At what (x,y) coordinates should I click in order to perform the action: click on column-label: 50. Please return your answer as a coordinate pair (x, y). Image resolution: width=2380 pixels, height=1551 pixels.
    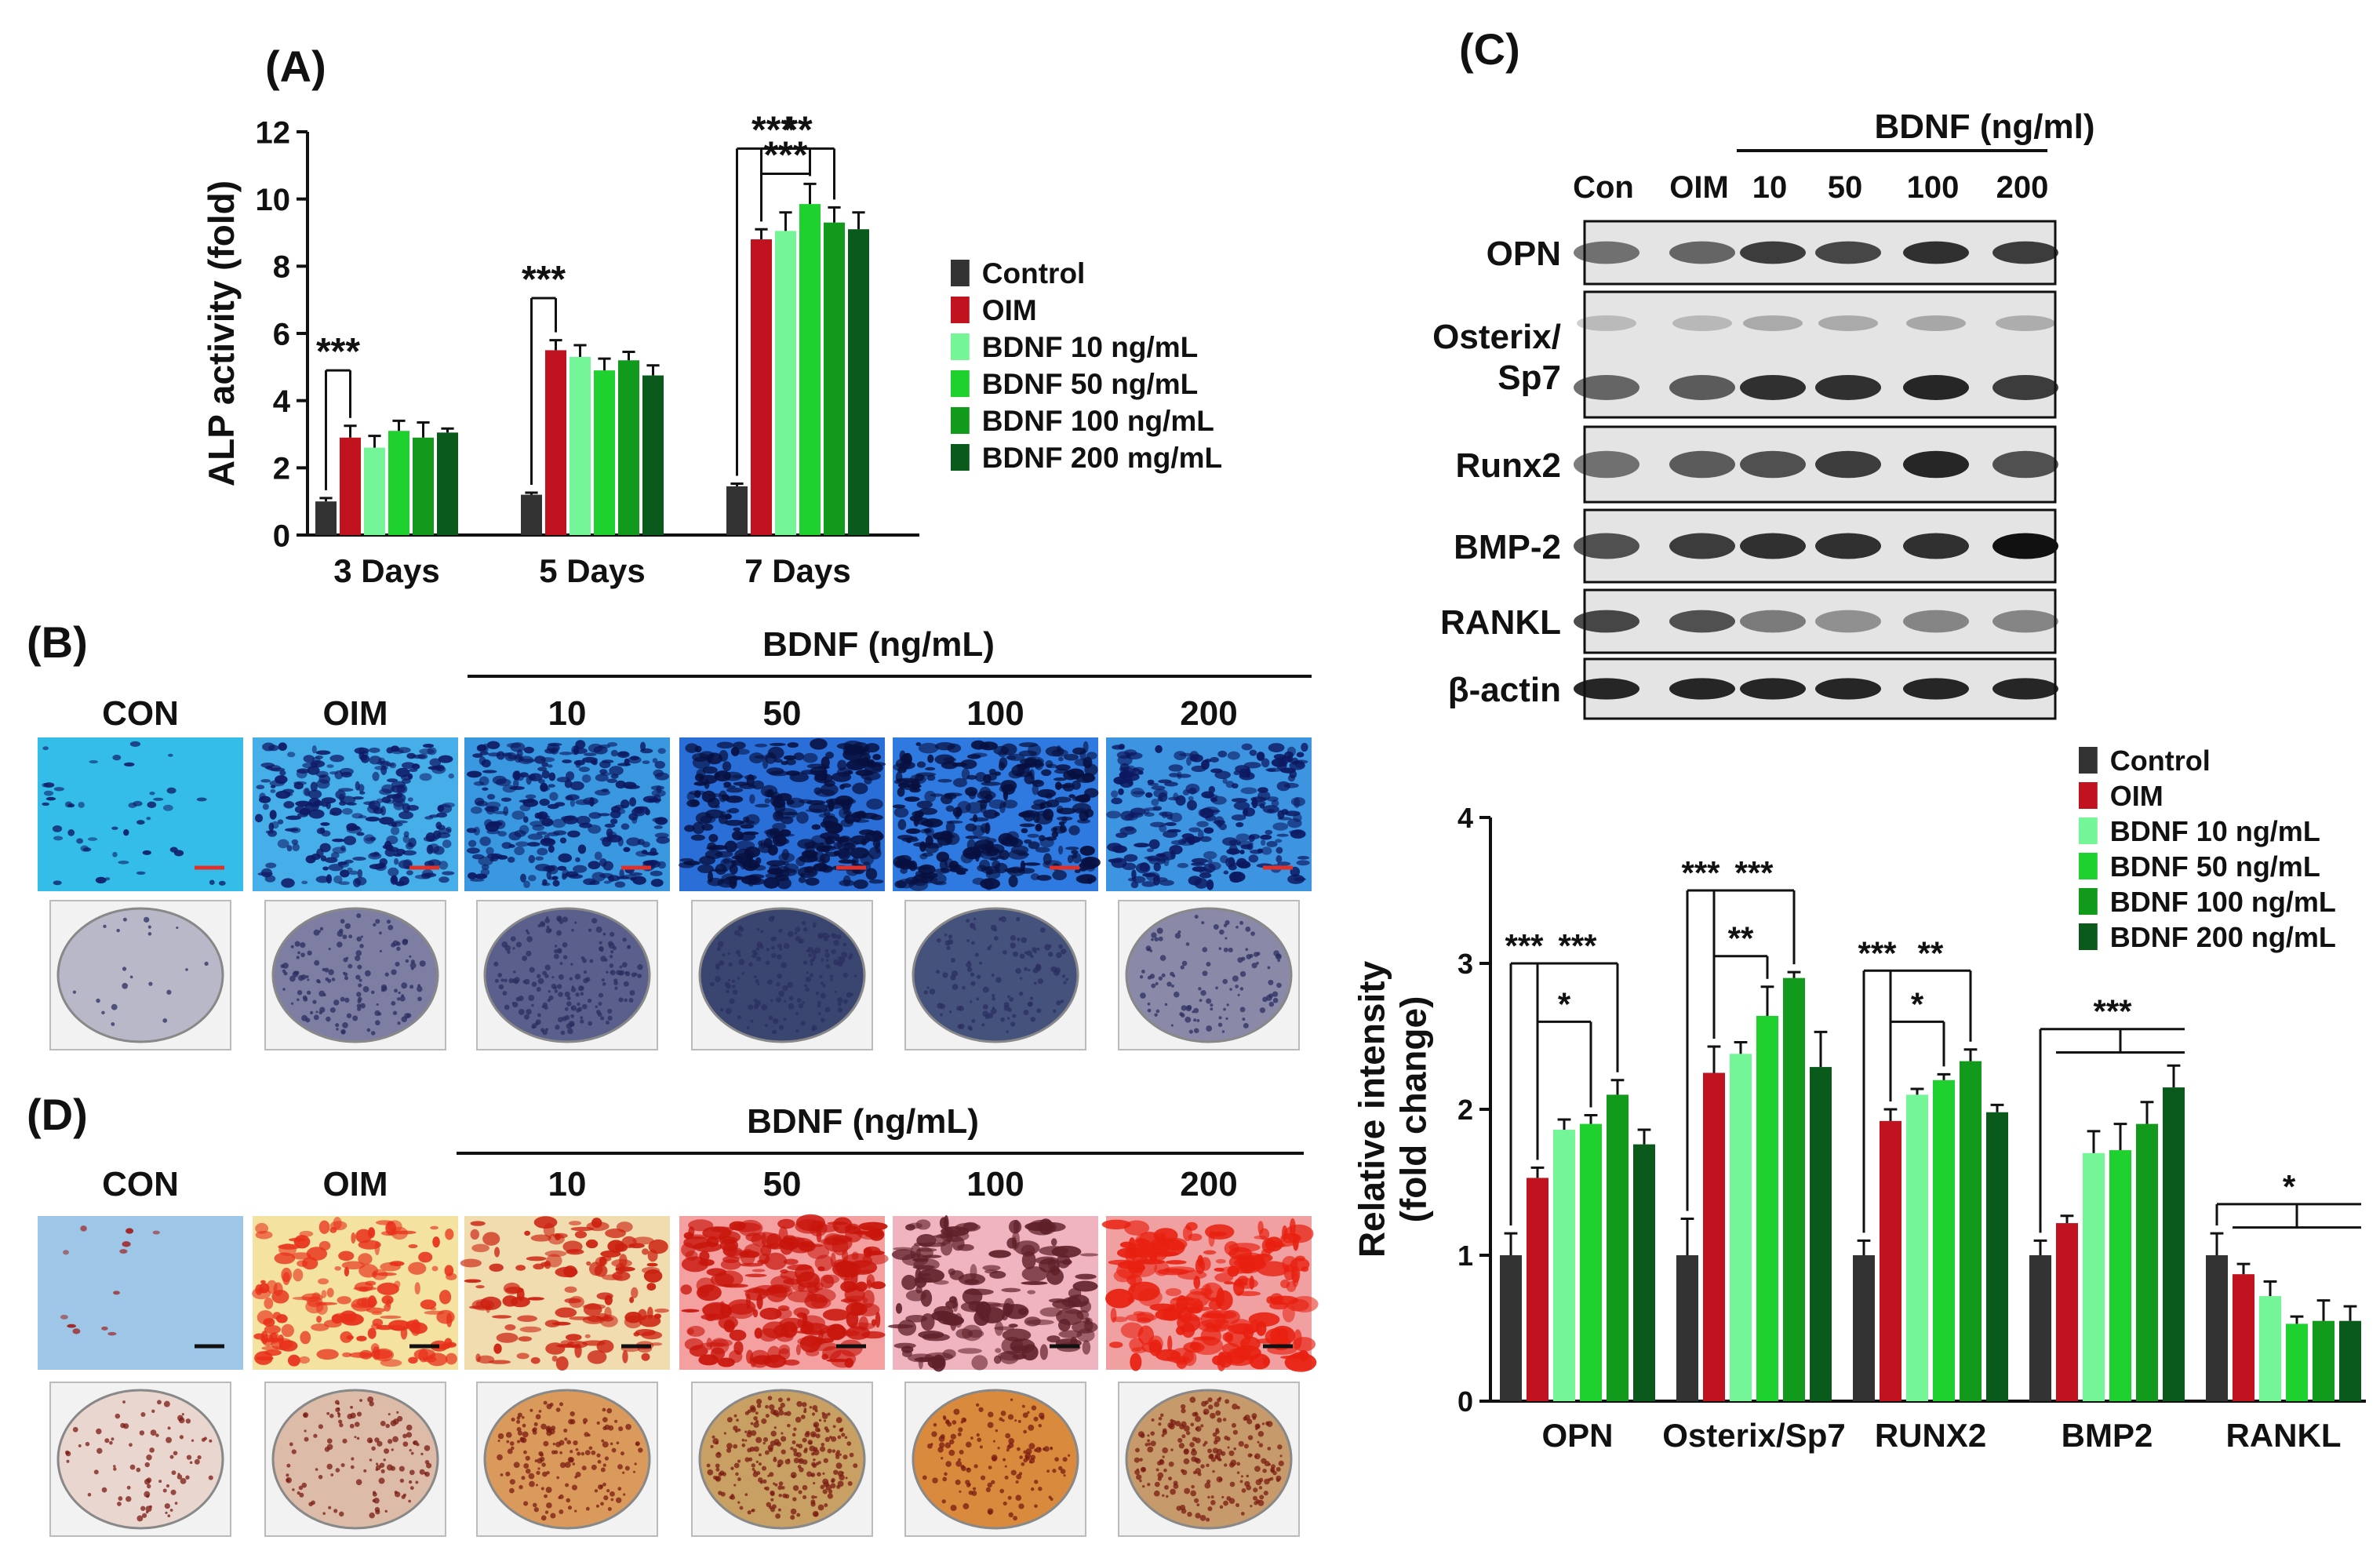
    Looking at the image, I should click on (782, 1184).